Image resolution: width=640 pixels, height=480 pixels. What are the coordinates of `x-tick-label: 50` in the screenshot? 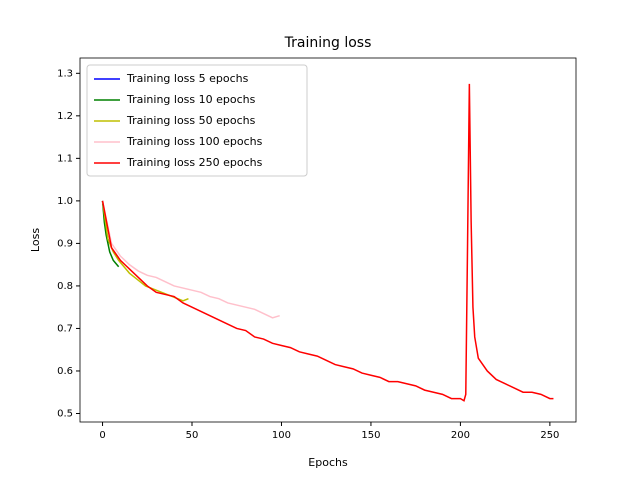 It's located at (192, 435).